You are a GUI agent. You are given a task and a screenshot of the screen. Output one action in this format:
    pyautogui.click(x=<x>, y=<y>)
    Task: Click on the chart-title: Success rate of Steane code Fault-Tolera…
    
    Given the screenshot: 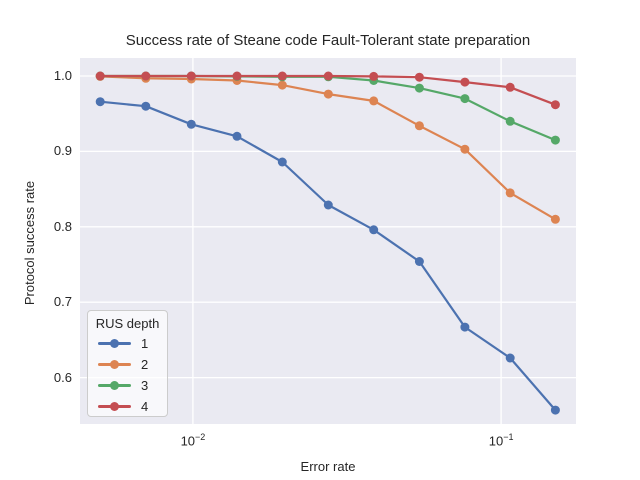 What is the action you would take?
    pyautogui.click(x=328, y=40)
    